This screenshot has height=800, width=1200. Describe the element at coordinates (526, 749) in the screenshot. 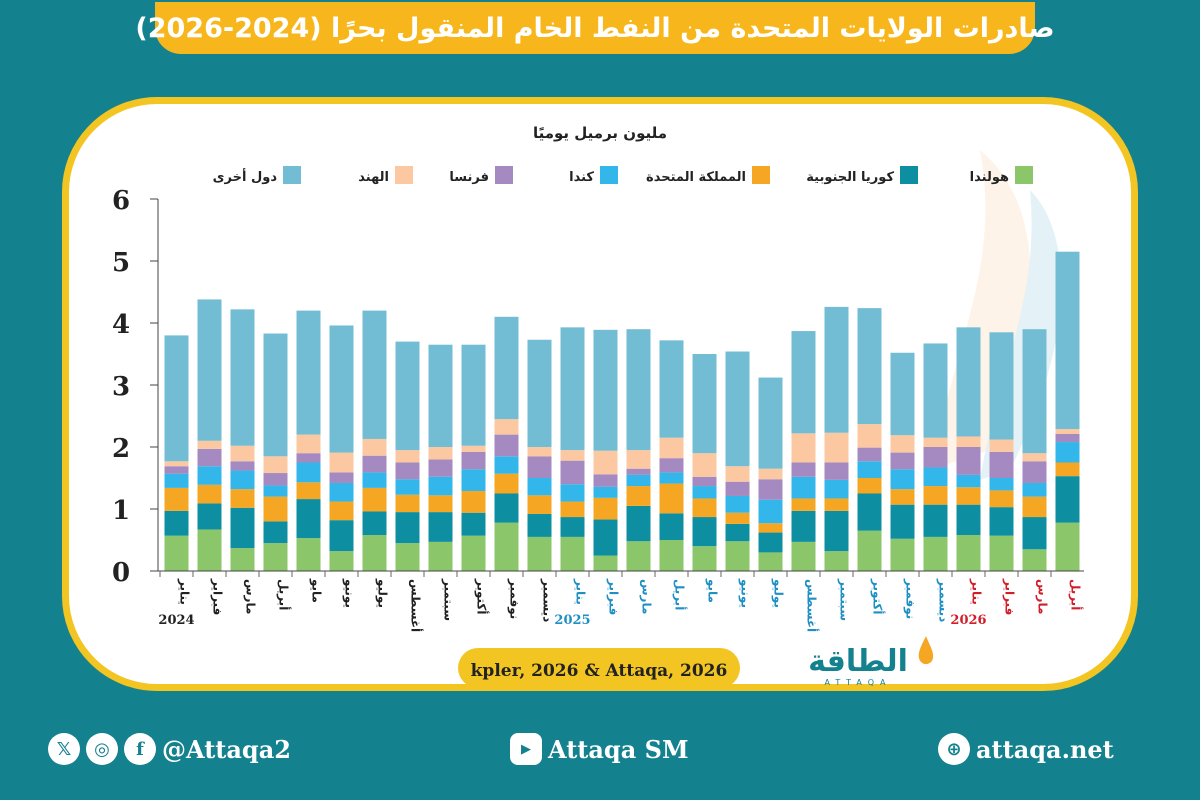

I see `youtube-icon: ▶` at that location.